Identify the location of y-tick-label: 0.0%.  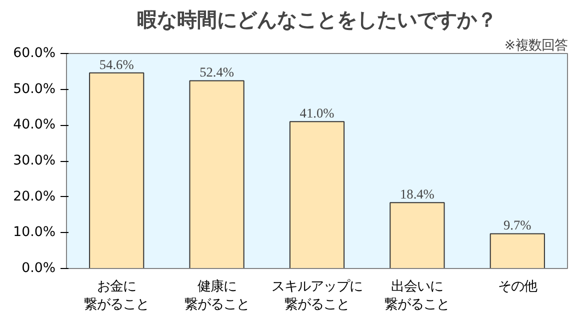
(39, 268).